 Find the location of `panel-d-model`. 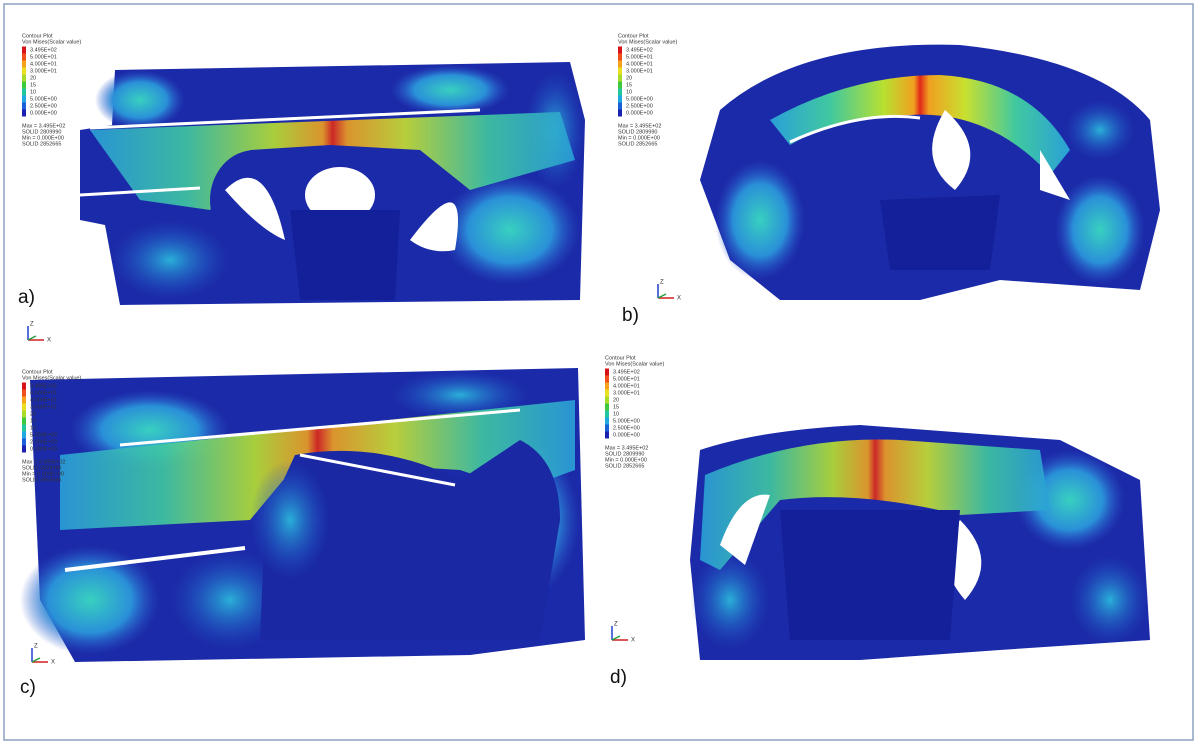

panel-d-model is located at coordinates (920, 542).